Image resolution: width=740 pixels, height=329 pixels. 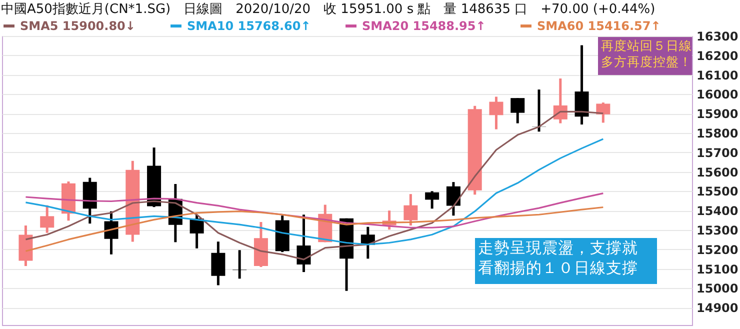 What do you see at coordinates (78, 26) in the screenshot?
I see `legend-label: SMA5 15900.80↓` at bounding box center [78, 26].